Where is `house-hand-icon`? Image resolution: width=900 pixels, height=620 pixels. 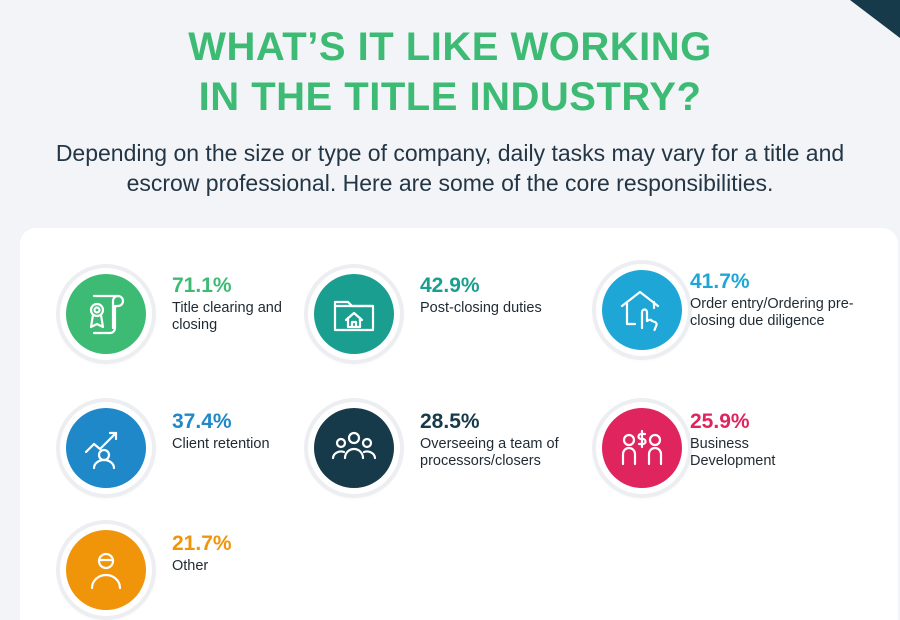 house-hand-icon is located at coordinates (640, 311).